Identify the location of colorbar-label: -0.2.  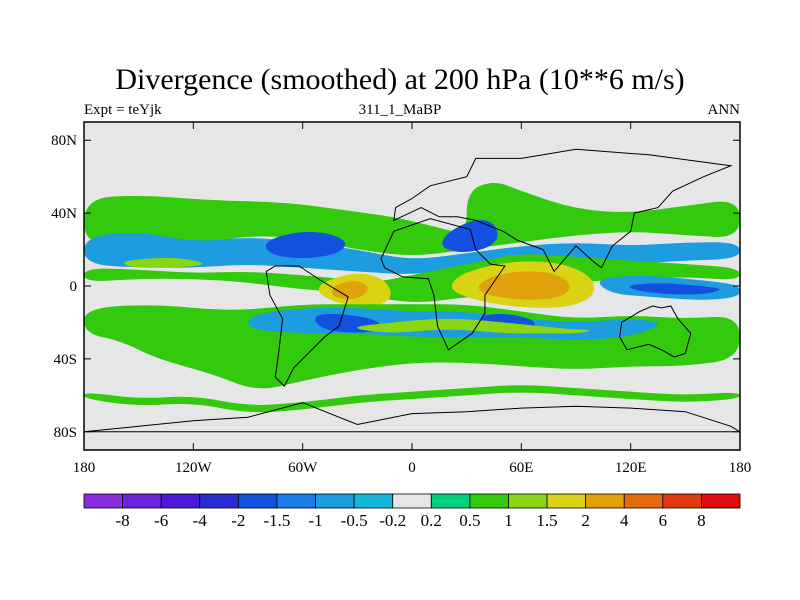
(392, 520).